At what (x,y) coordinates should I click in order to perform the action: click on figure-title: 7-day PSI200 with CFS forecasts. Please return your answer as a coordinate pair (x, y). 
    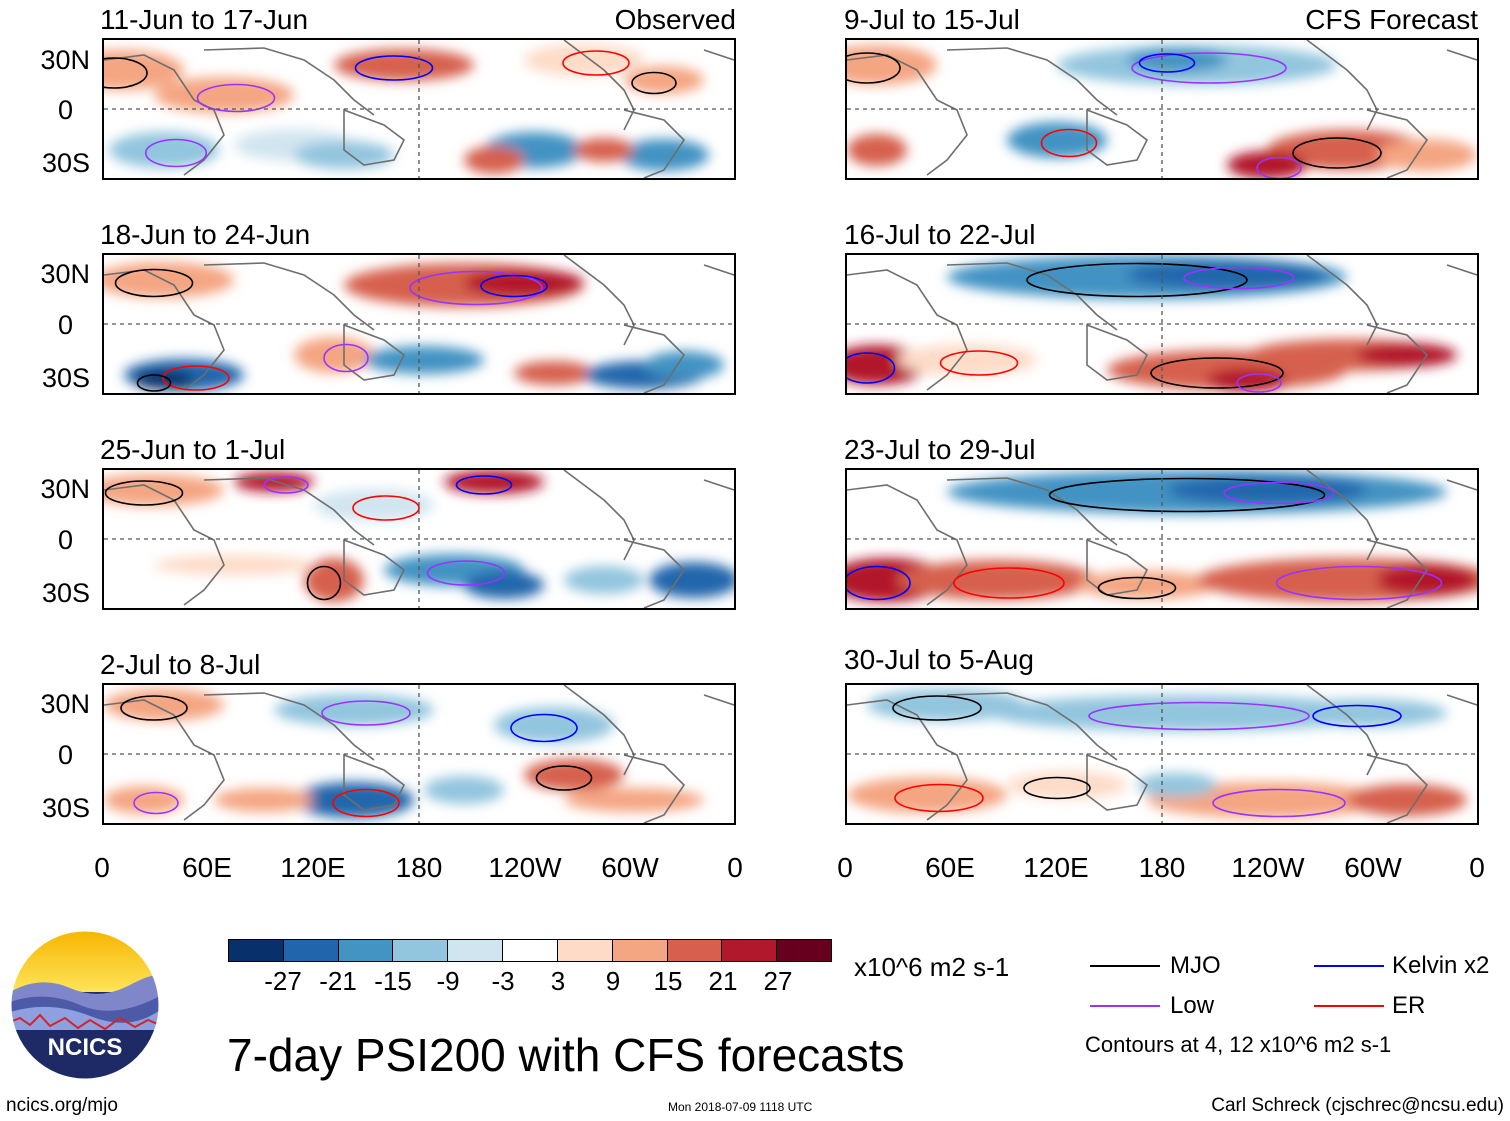
    Looking at the image, I should click on (566, 1055).